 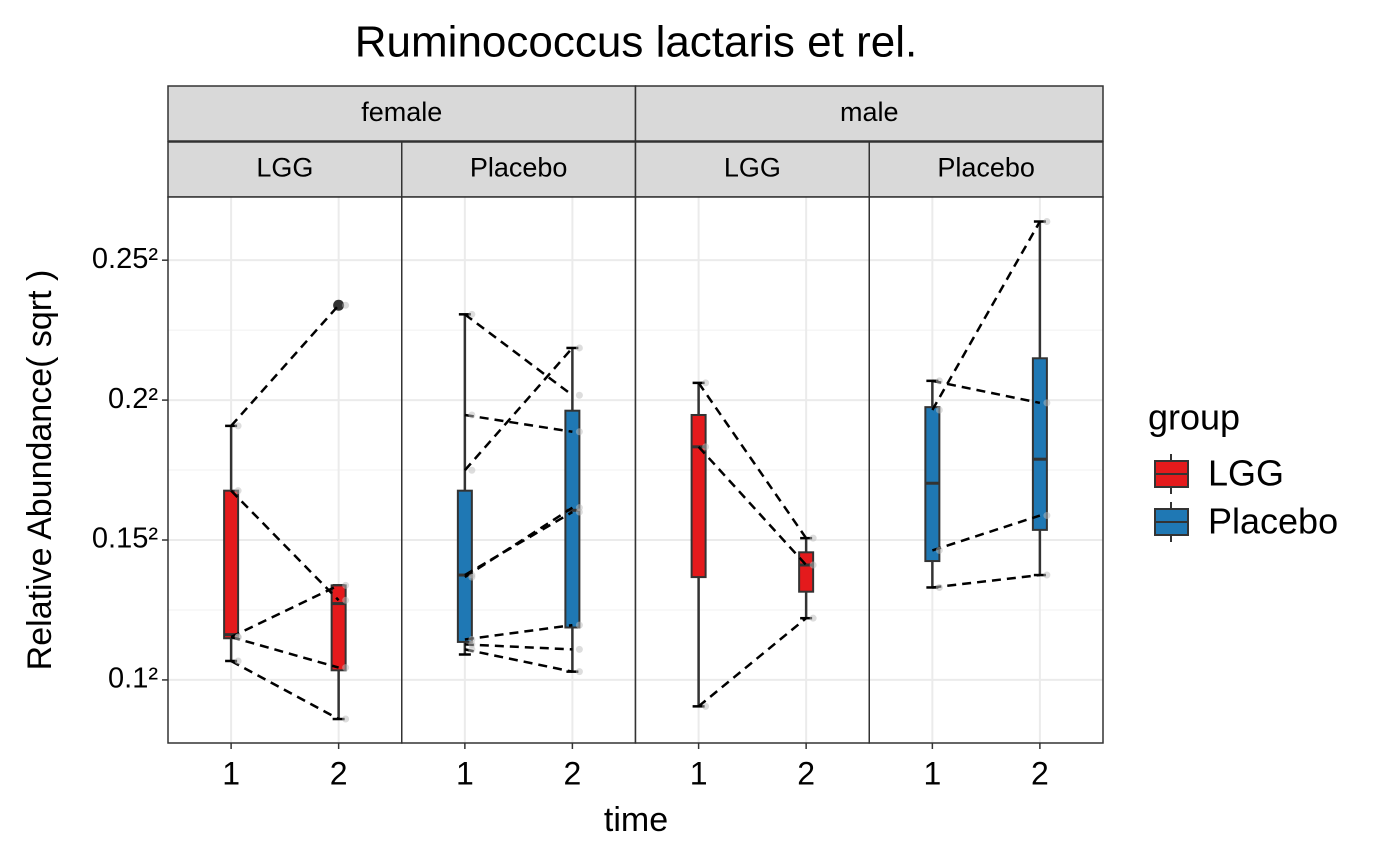 I want to click on facet-label: female, so click(x=401, y=112).